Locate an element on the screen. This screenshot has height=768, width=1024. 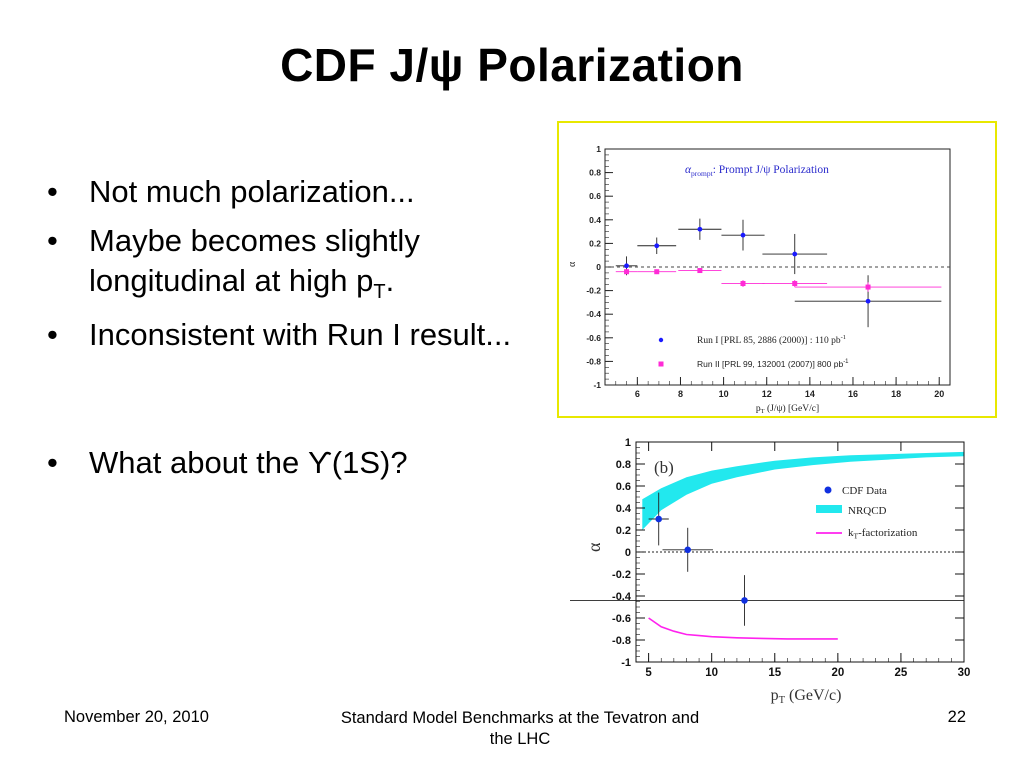
footer-date: November 20, 2010 is located at coordinates (136, 717).